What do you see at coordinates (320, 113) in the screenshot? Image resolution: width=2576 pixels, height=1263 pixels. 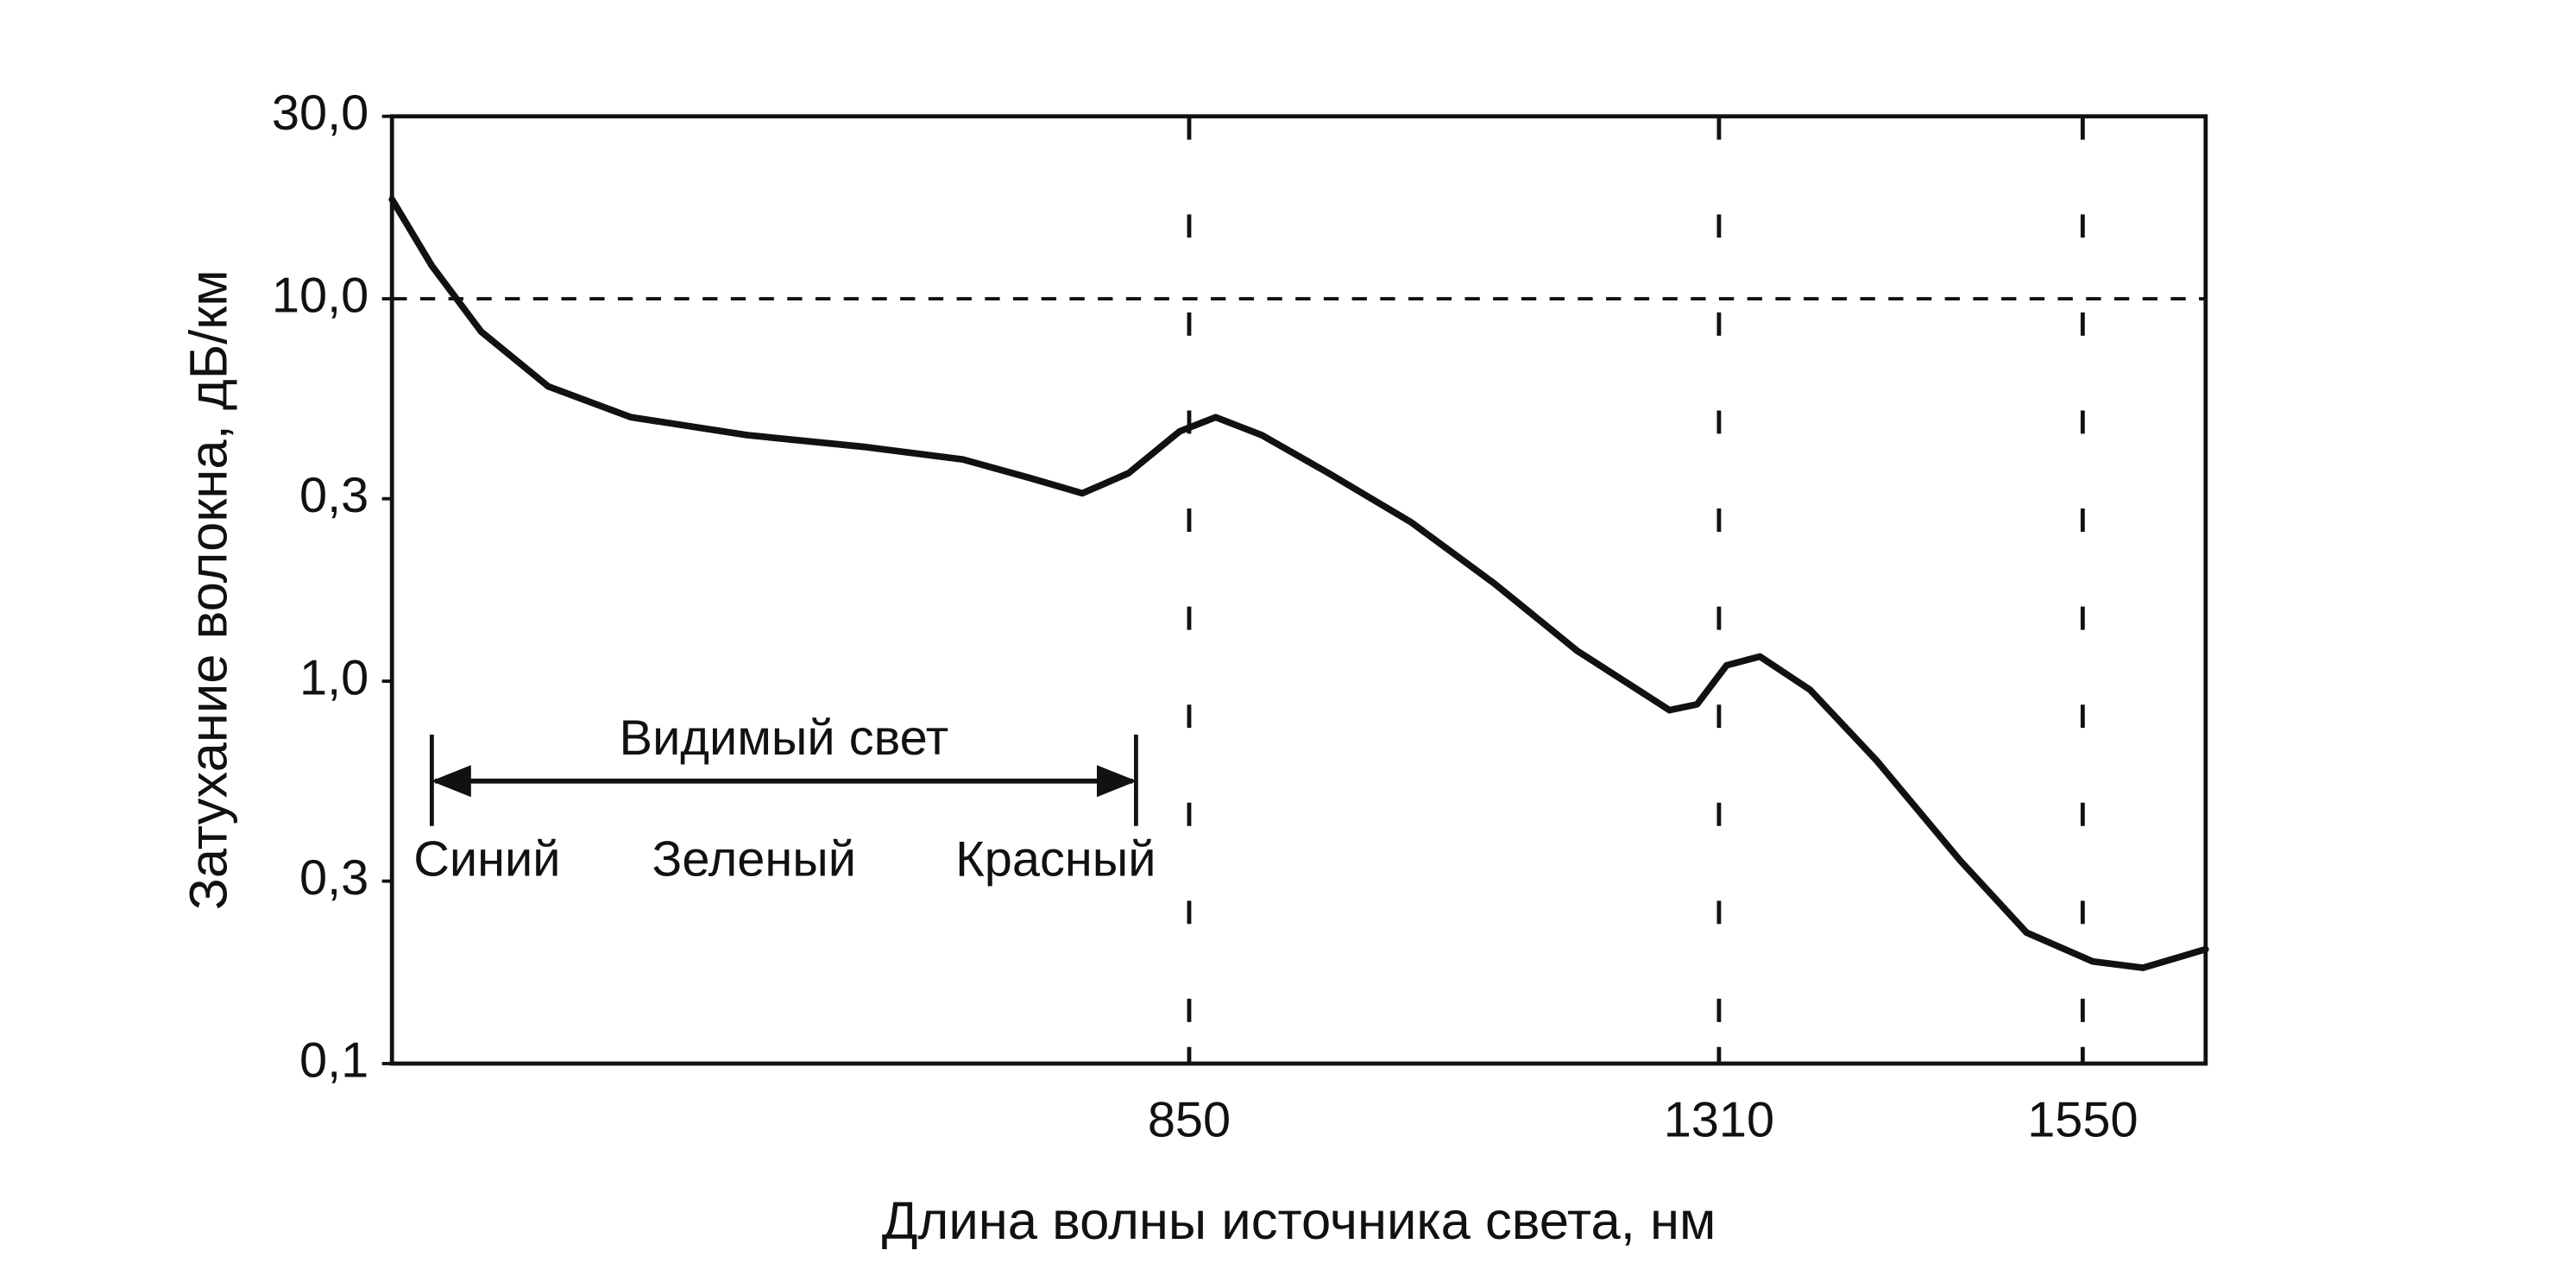 I see `y-tick-label: 30,0` at bounding box center [320, 113].